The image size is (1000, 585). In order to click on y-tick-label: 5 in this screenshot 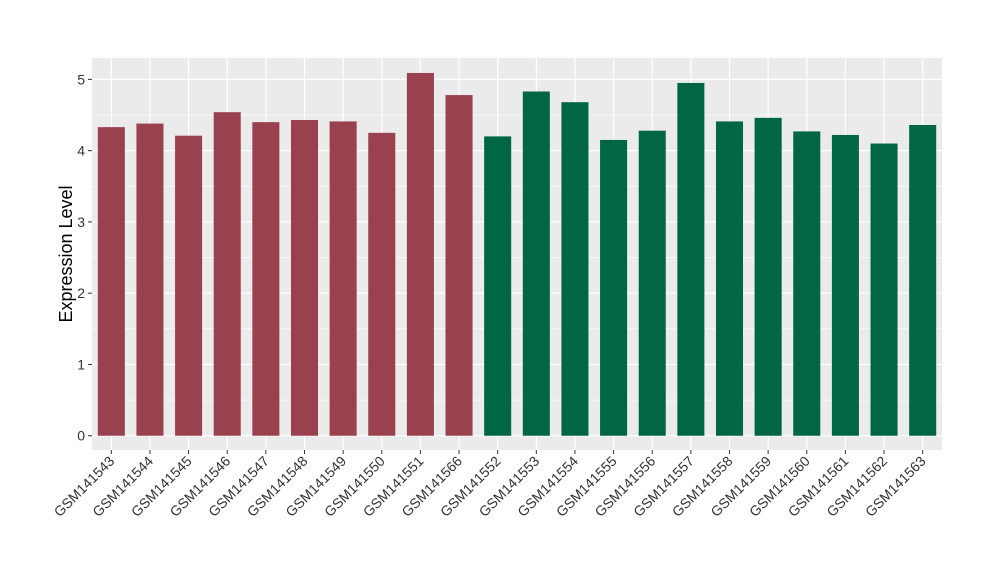, I will do `click(81, 79)`.